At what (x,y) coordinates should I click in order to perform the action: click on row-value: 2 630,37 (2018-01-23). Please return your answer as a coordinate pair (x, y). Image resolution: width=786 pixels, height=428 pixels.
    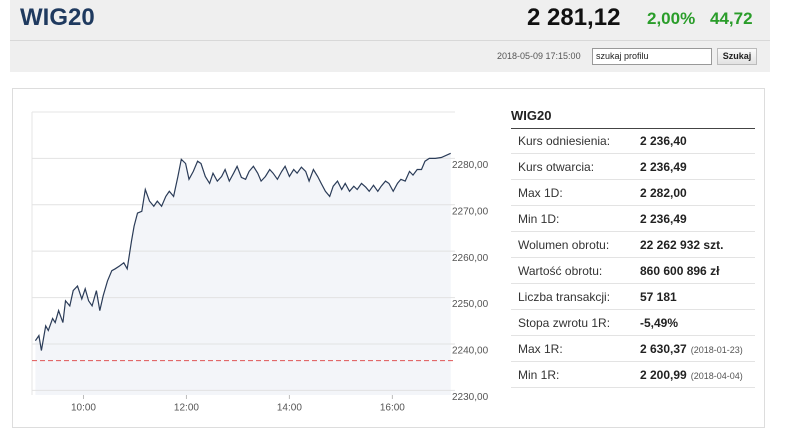
    Looking at the image, I should click on (691, 349).